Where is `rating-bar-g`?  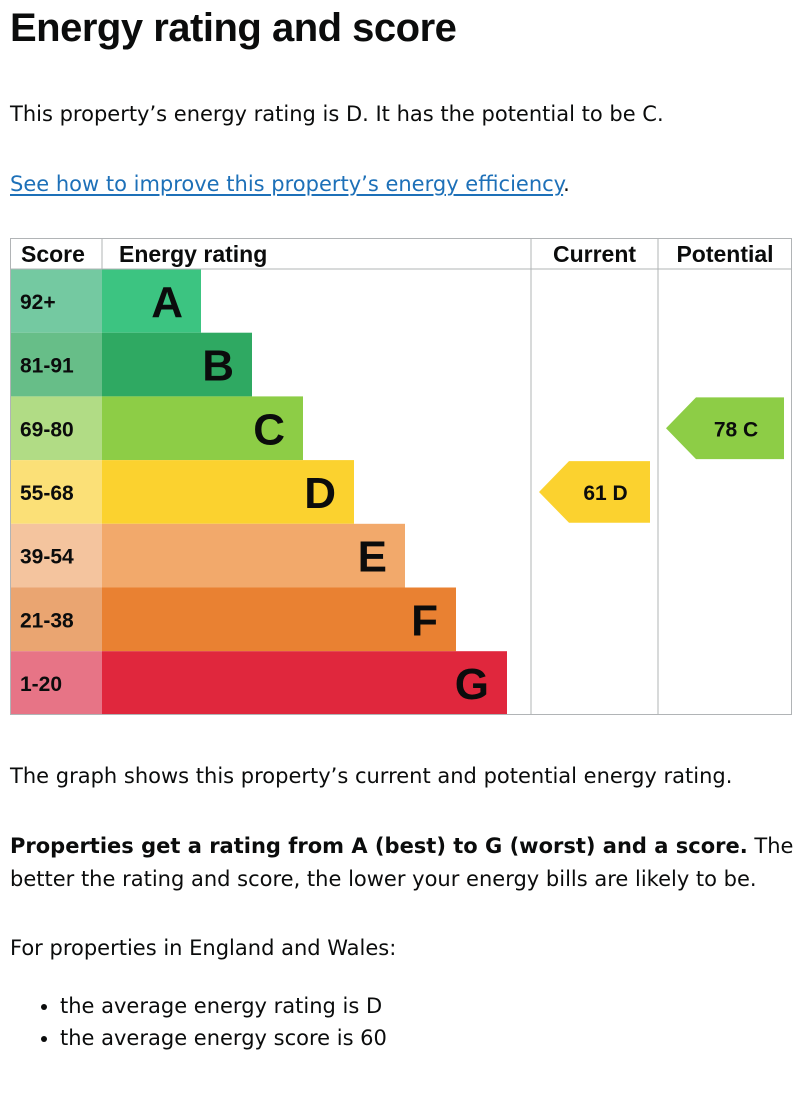
rating-bar-g is located at coordinates (304, 683).